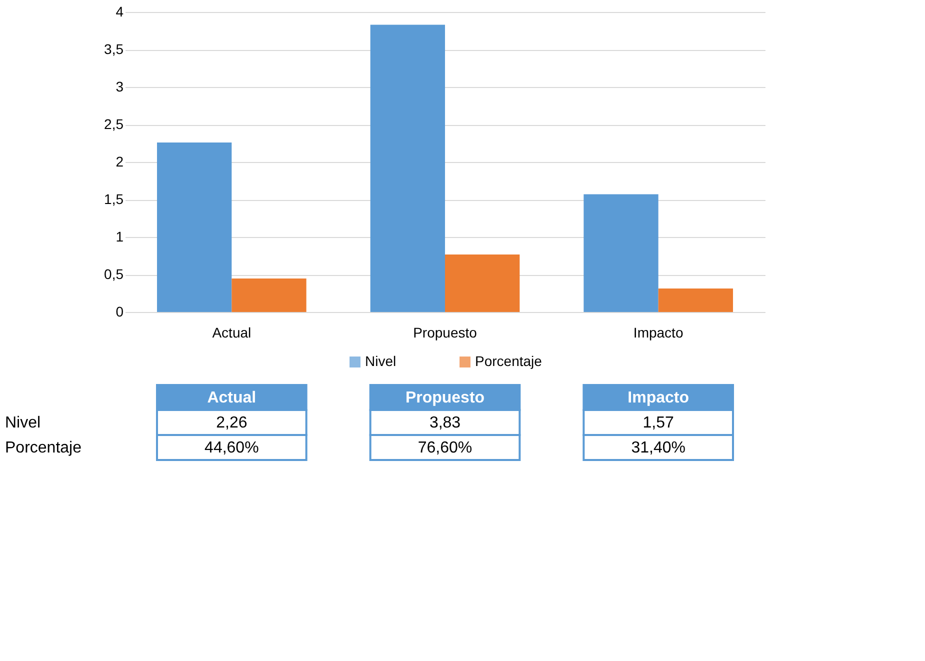  I want to click on y-tick-label: 0,5, so click(114, 274).